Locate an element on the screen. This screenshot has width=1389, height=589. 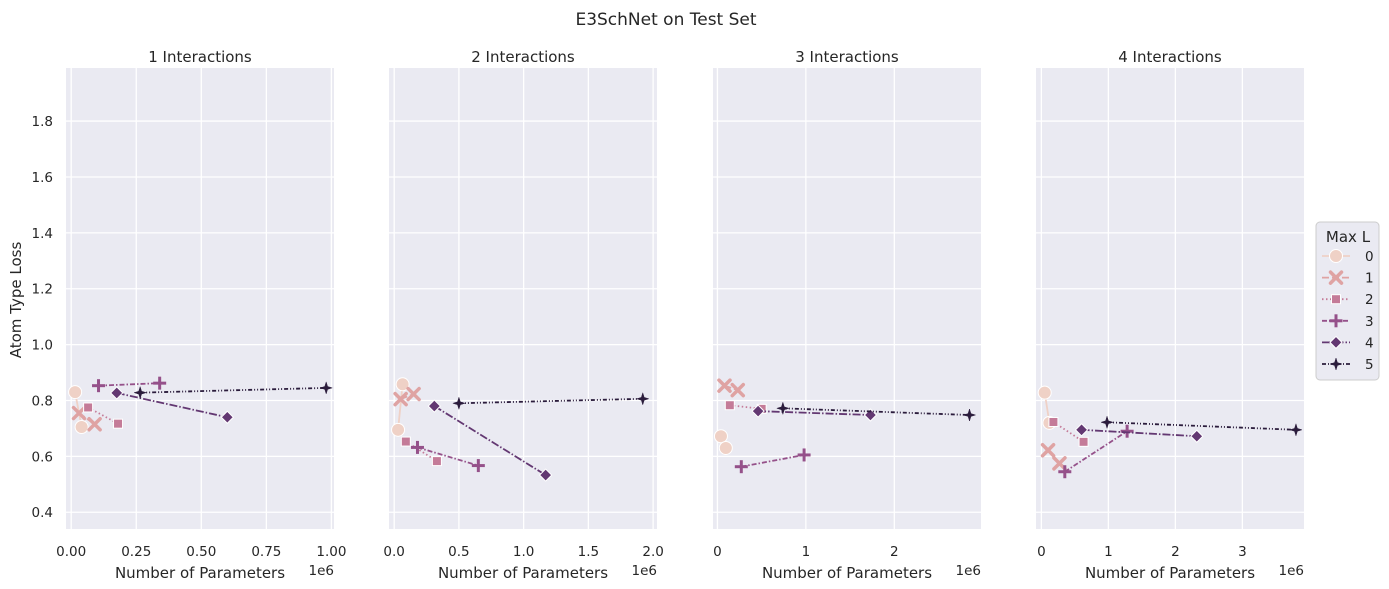
y-tick-label: 1.8 is located at coordinates (42, 122).